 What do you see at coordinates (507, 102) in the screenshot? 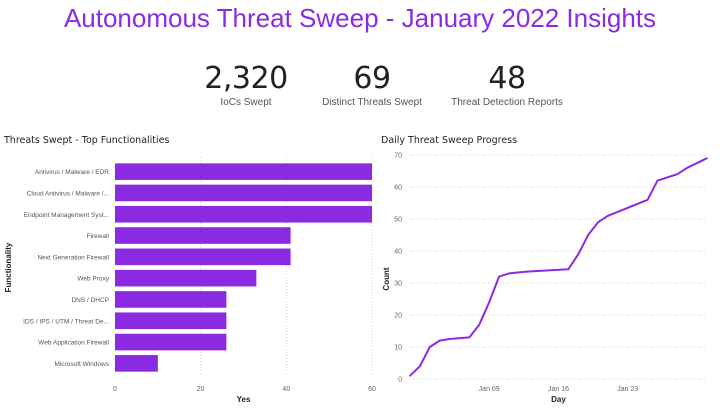
I see `kpi-label: Threat Detection Reports` at bounding box center [507, 102].